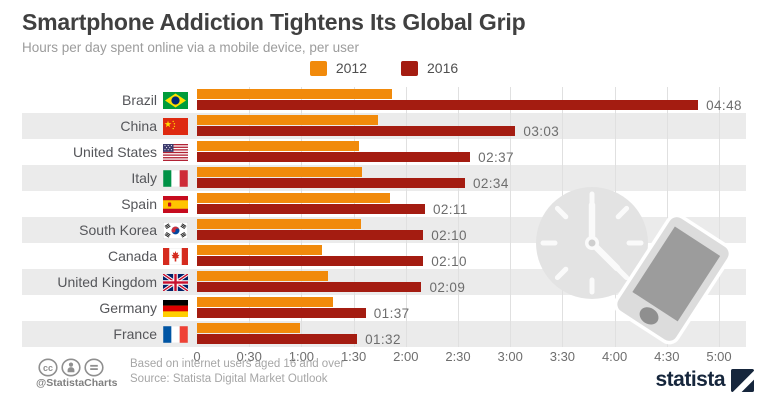  I want to click on value-label: 02:34, so click(490, 183).